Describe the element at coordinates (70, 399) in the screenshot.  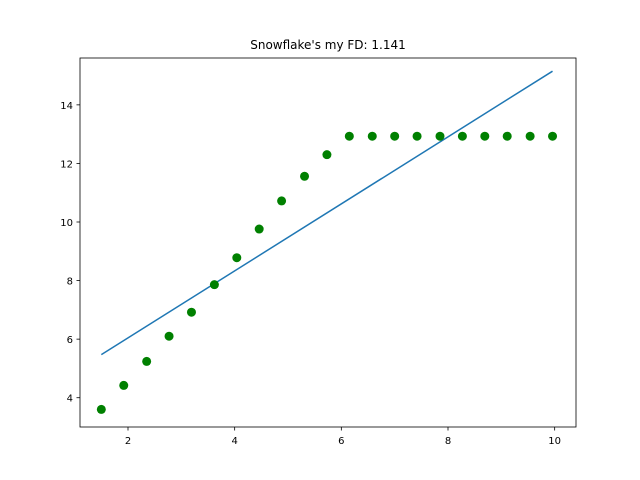
I see `y-tick-label: 4` at that location.